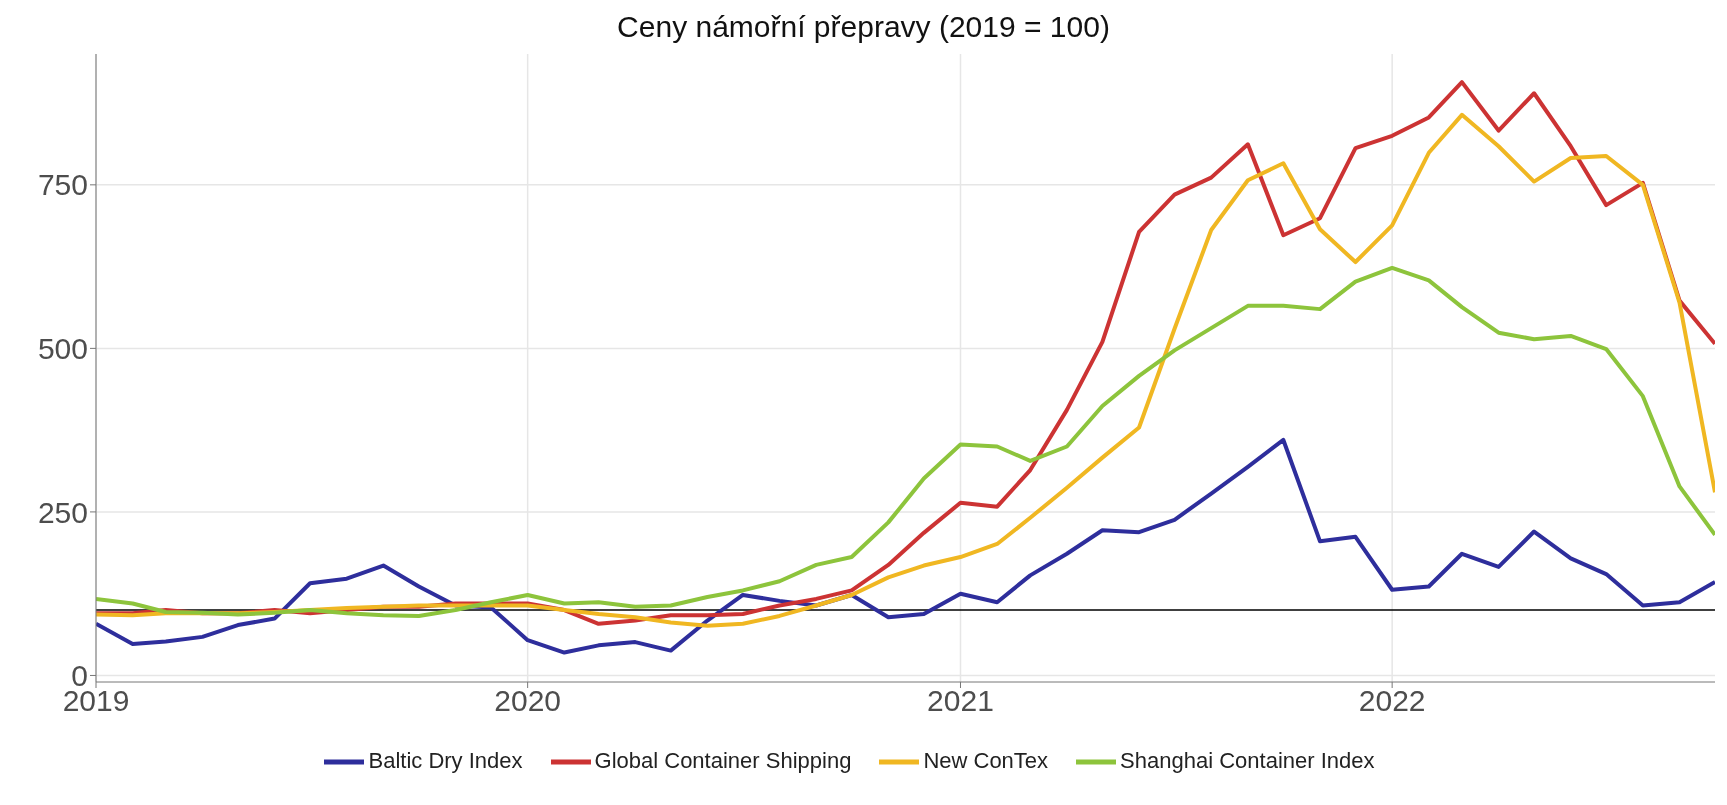 This screenshot has width=1727, height=805. I want to click on y-tick-label: 750, so click(62, 185).